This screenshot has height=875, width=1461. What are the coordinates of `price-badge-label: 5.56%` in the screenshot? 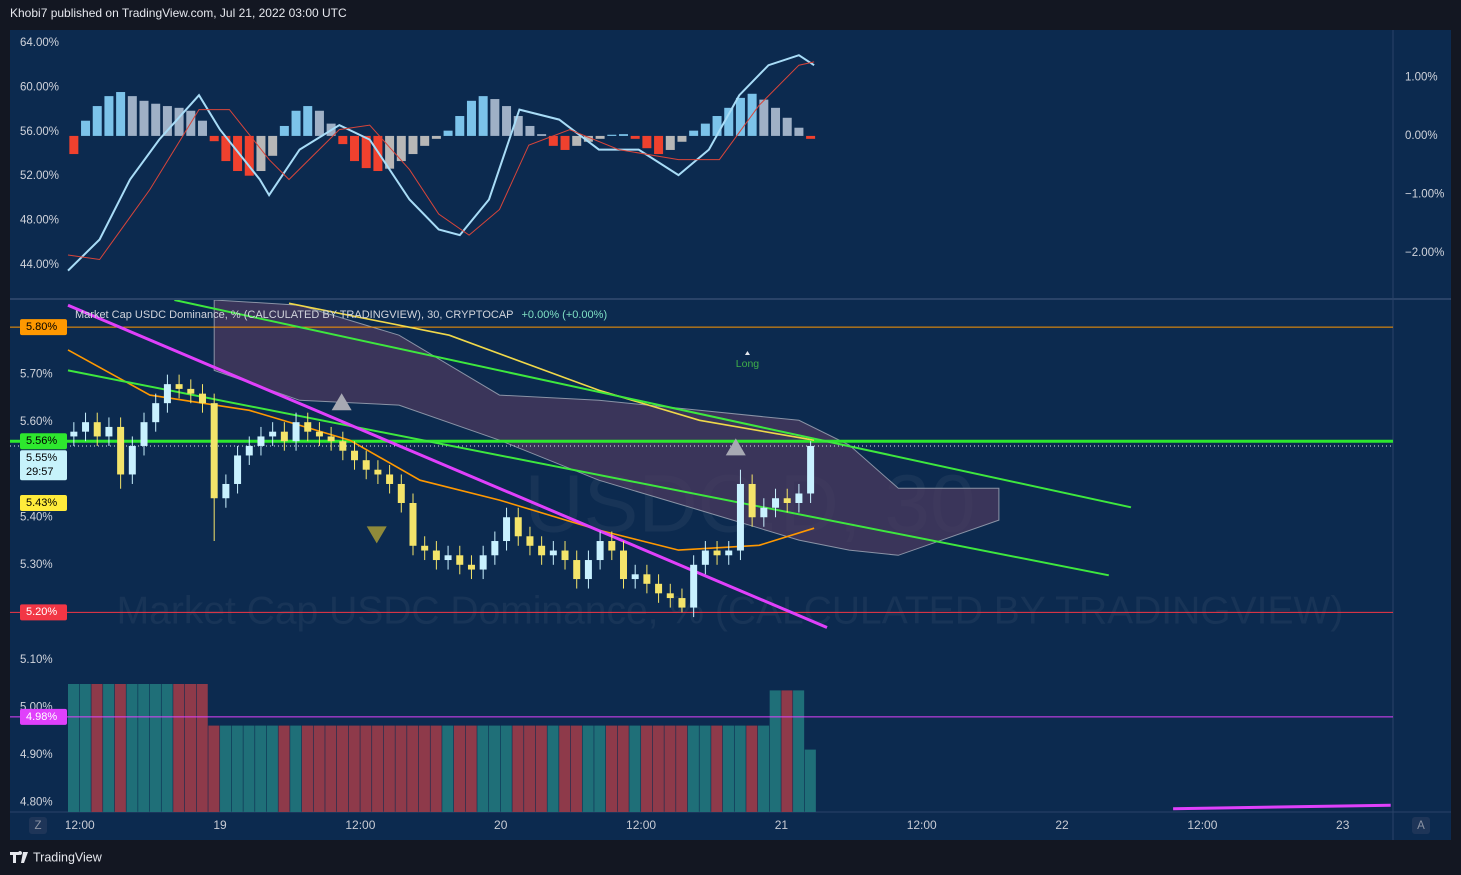 It's located at (41, 441).